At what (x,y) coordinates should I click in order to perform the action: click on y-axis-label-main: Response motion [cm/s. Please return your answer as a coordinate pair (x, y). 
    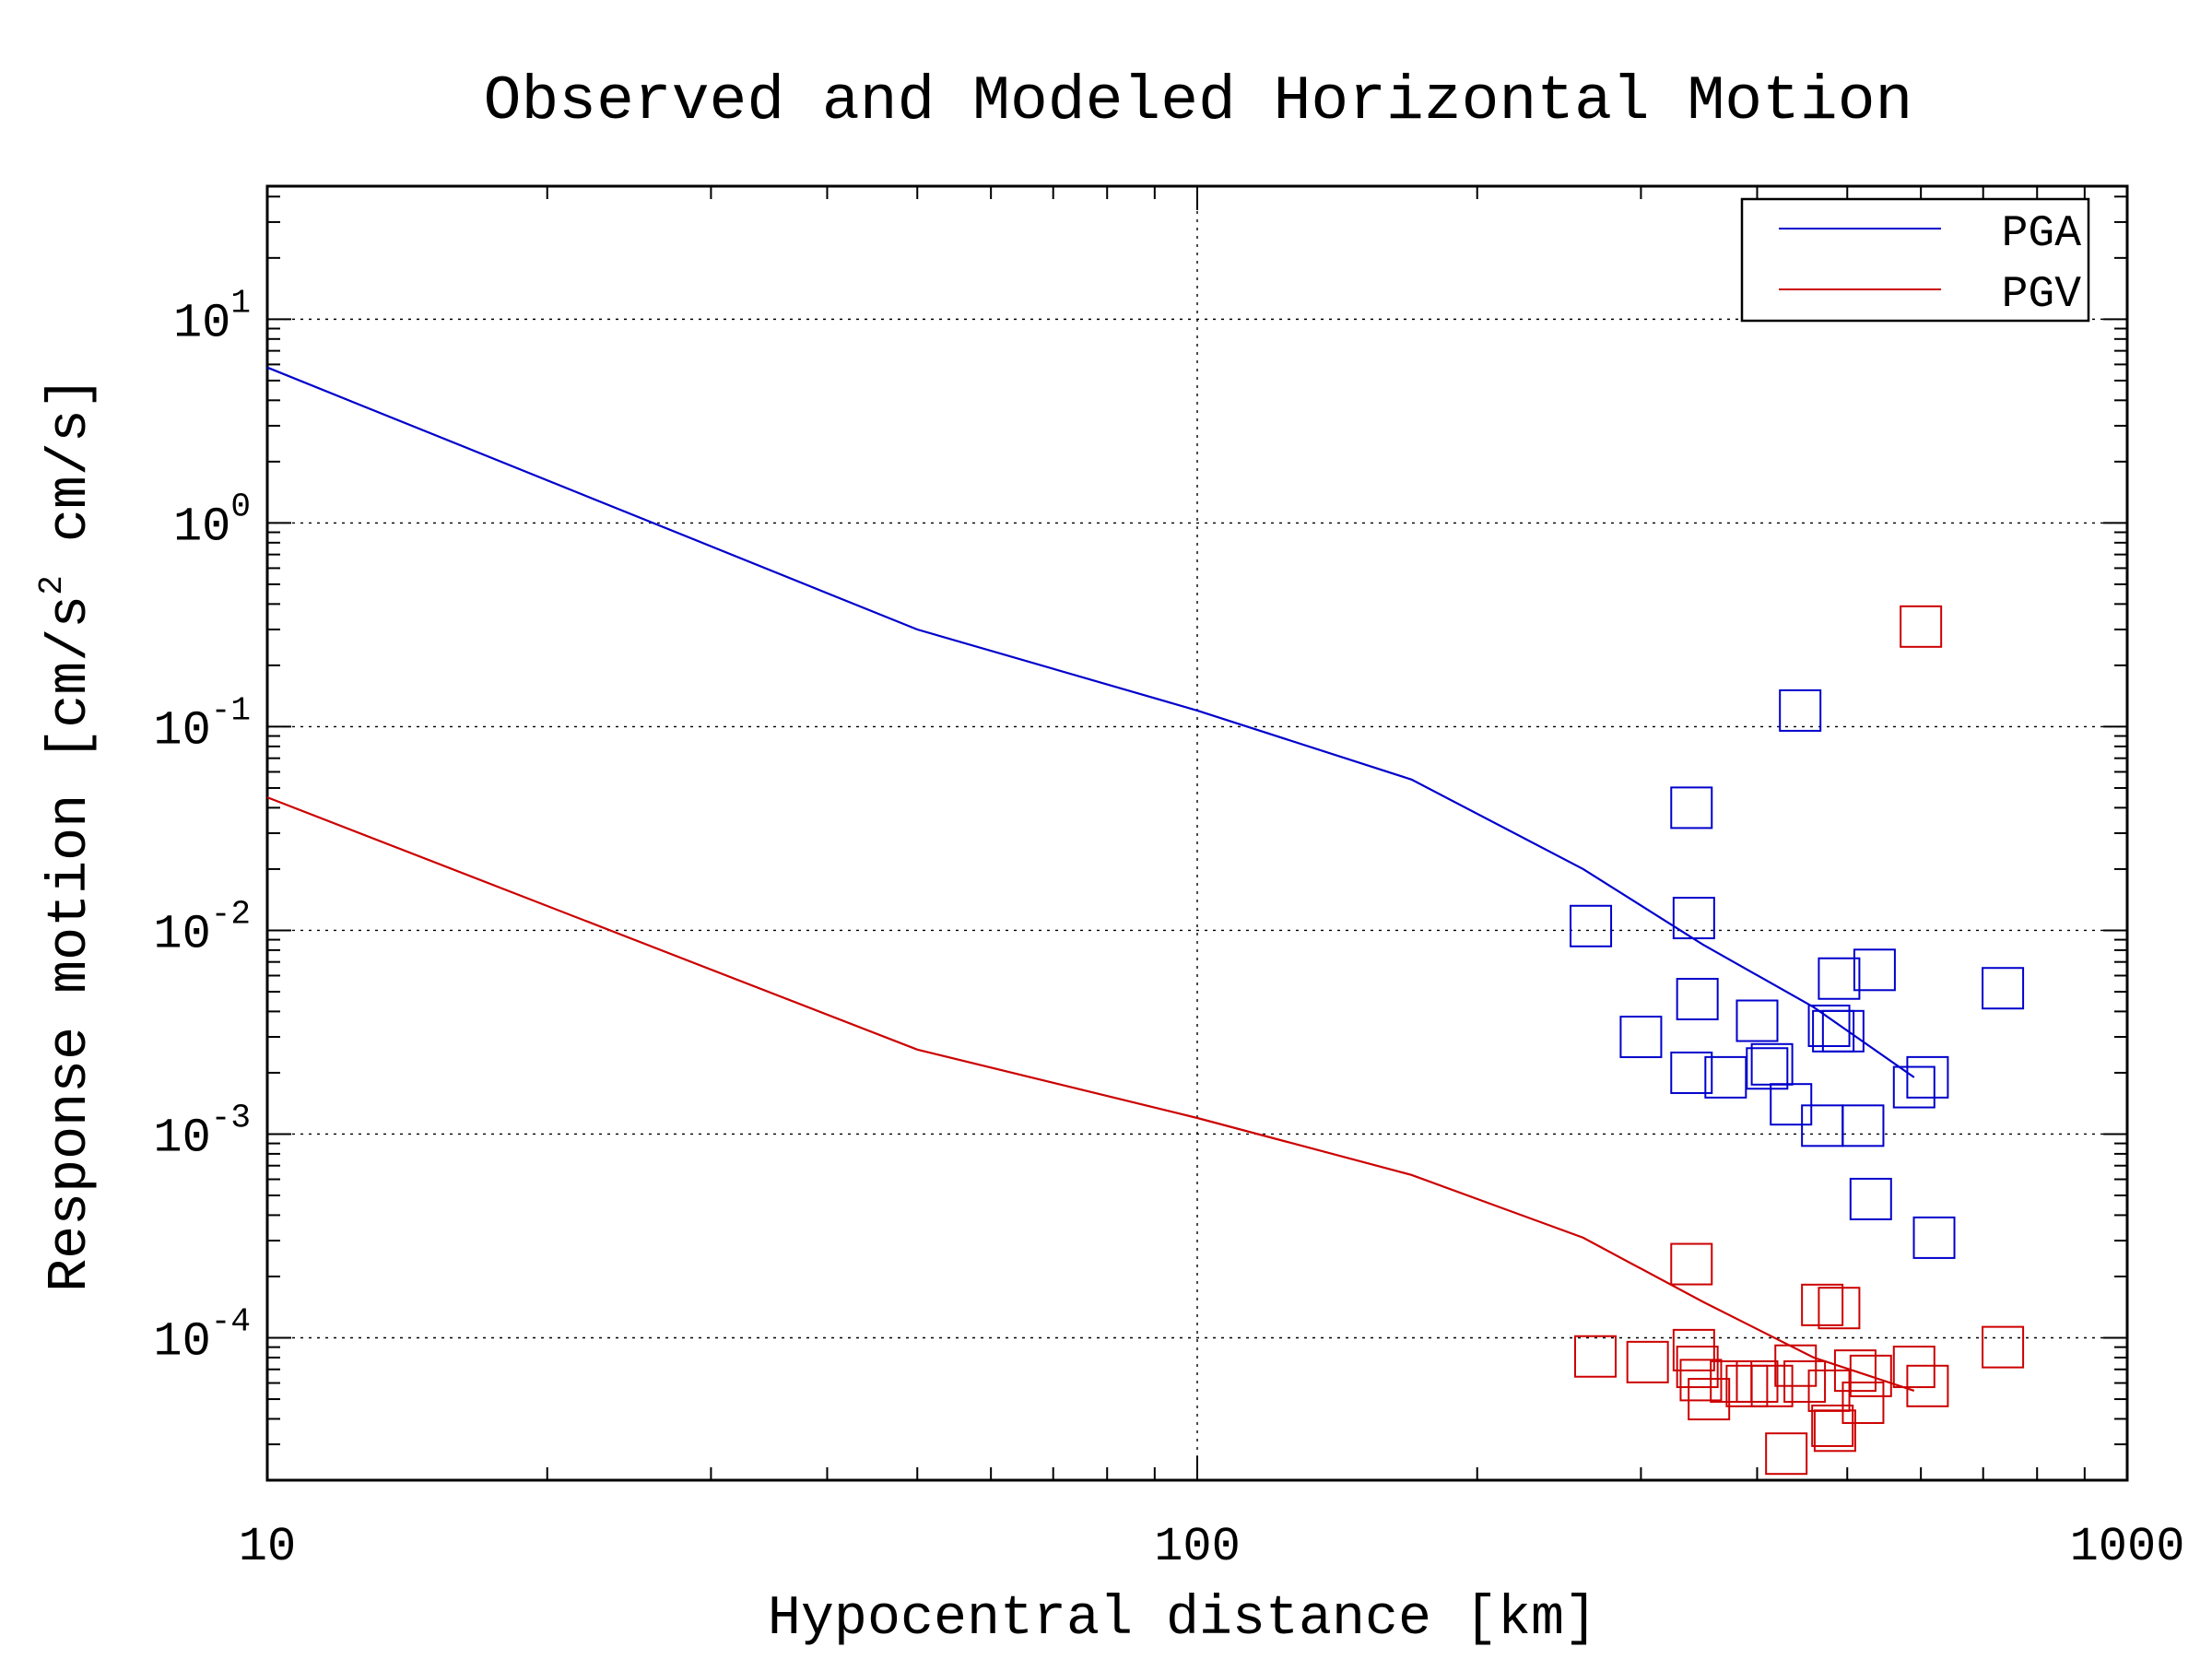
    Looking at the image, I should click on (71, 943).